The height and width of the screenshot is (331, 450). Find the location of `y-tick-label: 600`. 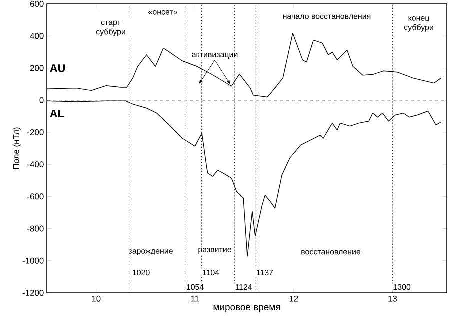

y-tick-label: 600 is located at coordinates (37, 4).